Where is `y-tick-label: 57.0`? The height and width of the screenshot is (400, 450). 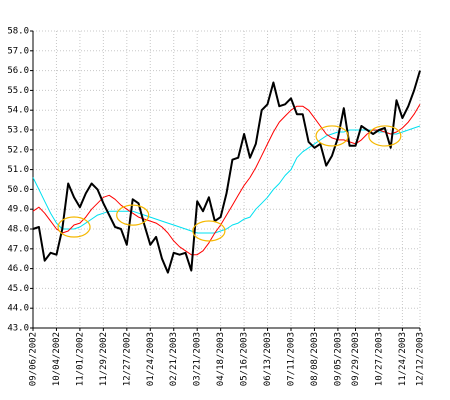
y-tick-label: 57.0 is located at coordinates (18, 51).